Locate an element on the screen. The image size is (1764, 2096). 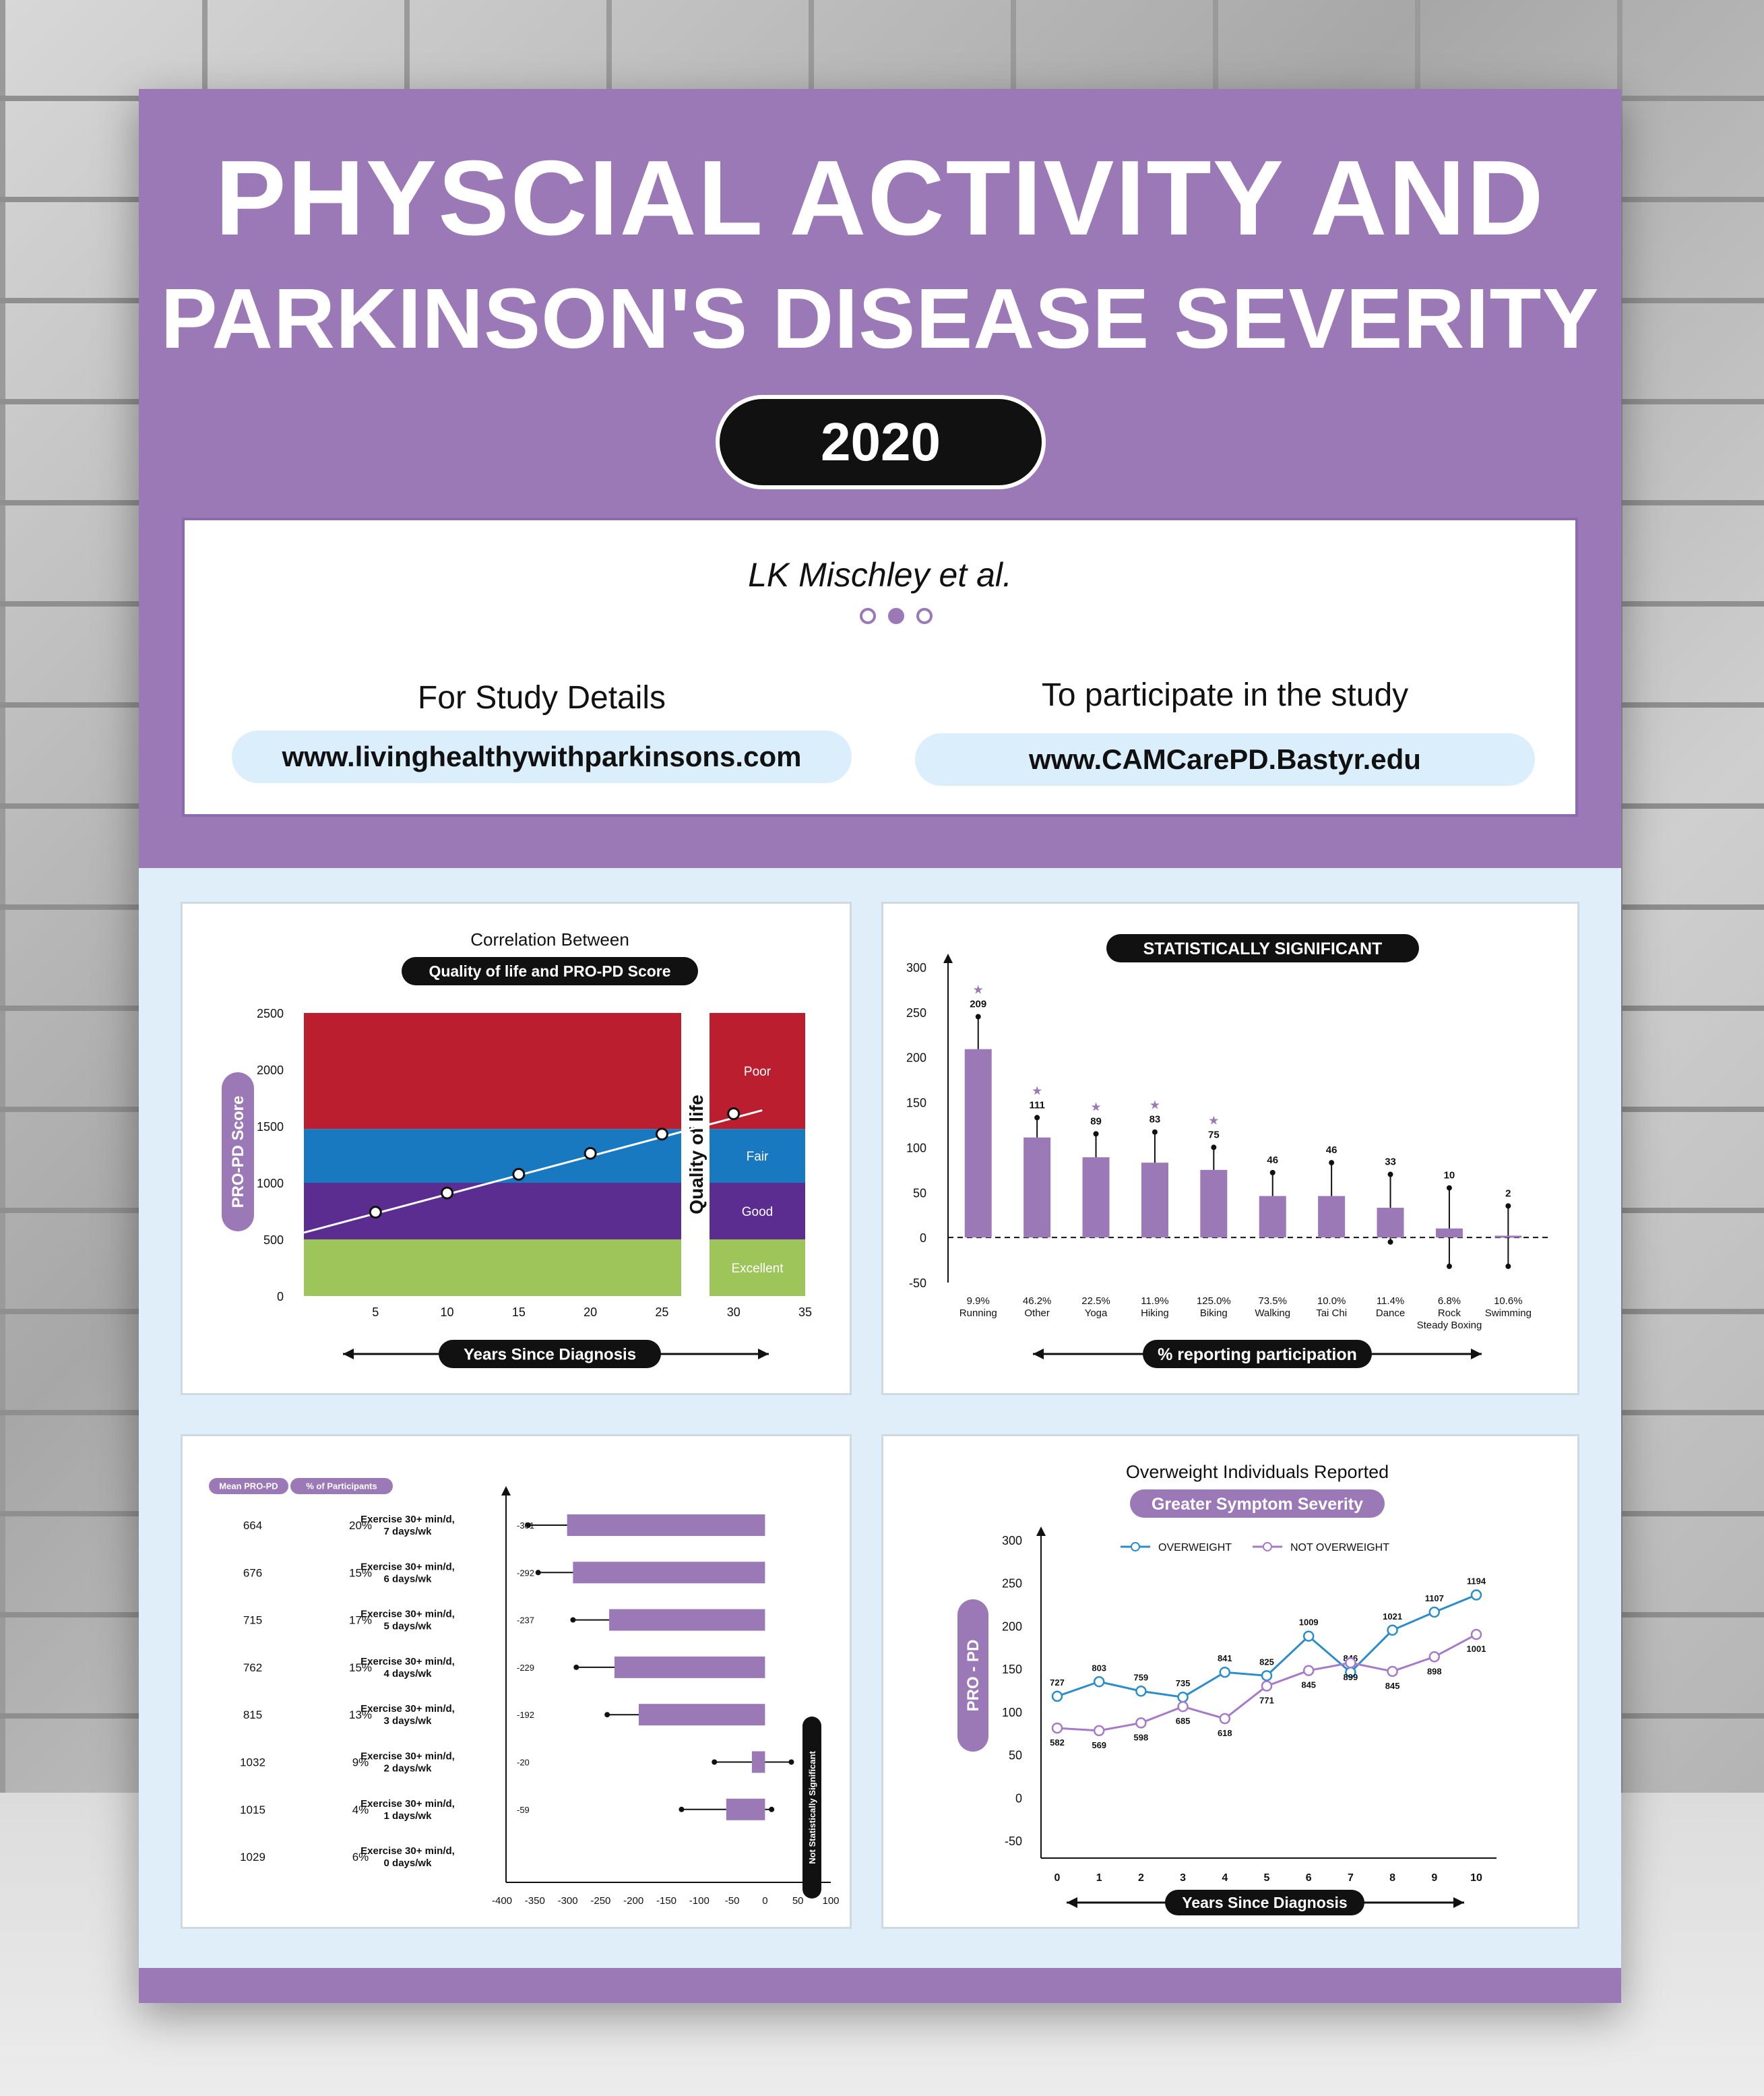
x-tick-label: 8 is located at coordinates (1392, 1878).